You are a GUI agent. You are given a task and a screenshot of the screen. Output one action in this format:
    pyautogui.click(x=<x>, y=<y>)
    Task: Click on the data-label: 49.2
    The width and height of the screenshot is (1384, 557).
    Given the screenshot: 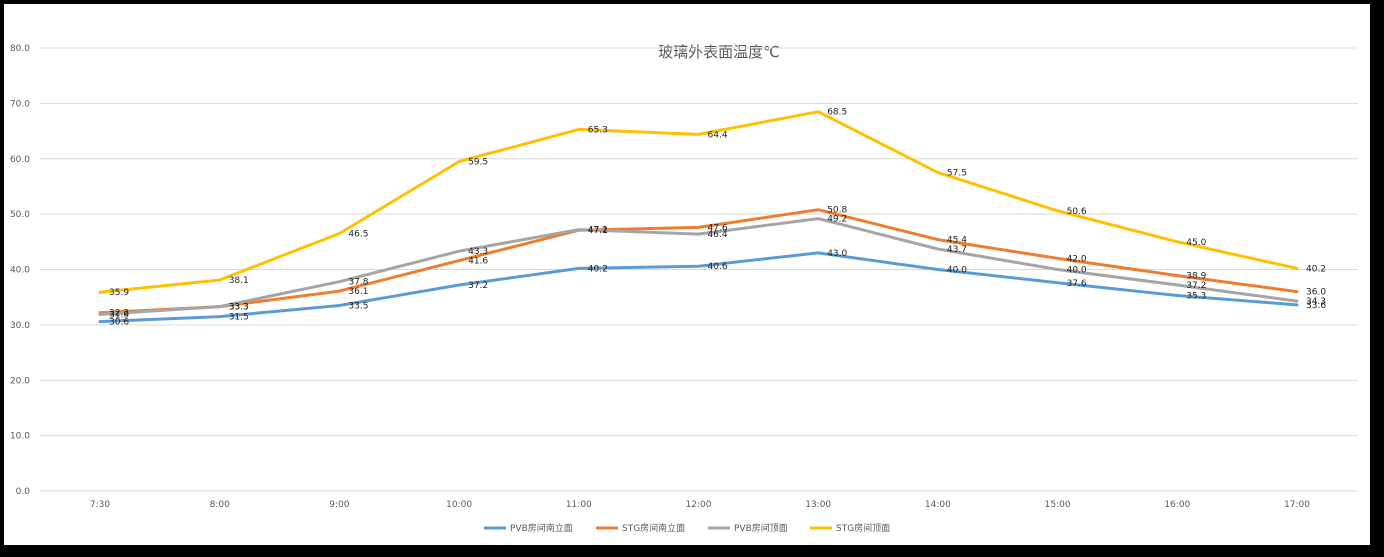 What is the action you would take?
    pyautogui.click(x=837, y=220)
    